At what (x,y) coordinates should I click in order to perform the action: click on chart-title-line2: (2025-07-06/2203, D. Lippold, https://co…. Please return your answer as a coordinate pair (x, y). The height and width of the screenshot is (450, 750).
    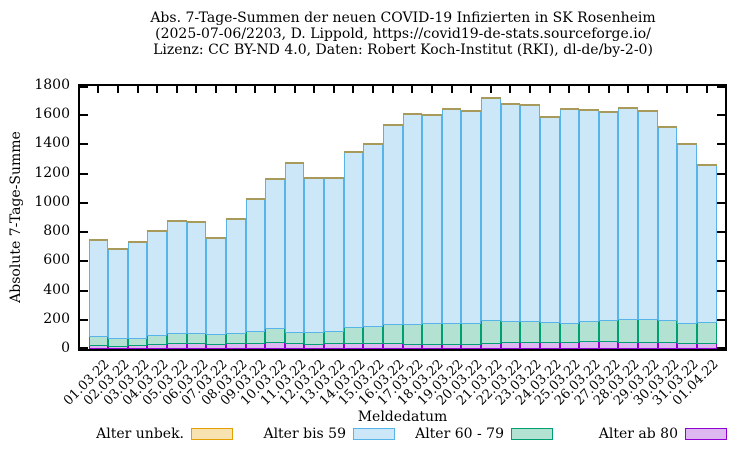
    Looking at the image, I should click on (403, 34).